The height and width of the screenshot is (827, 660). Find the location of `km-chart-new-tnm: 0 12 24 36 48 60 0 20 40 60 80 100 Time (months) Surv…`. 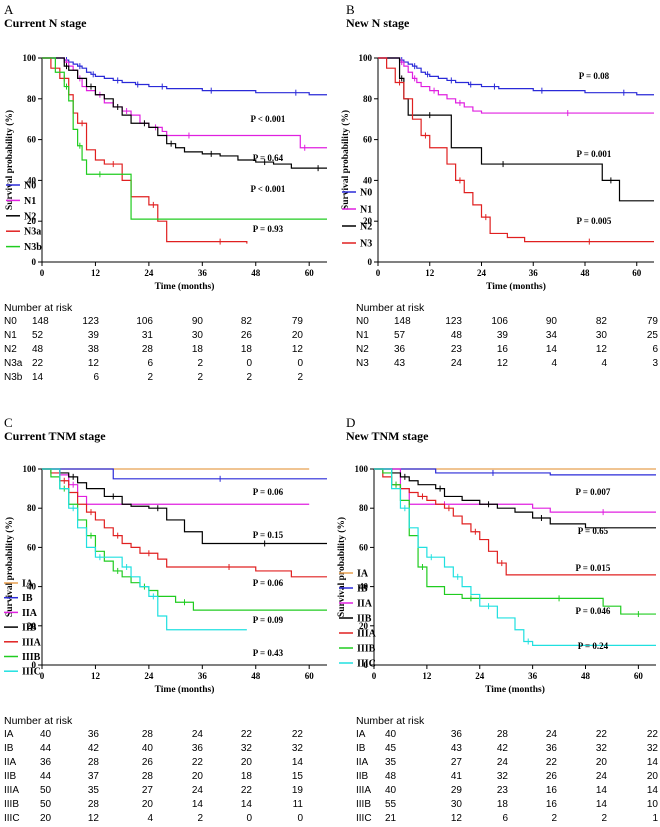

km-chart-new-tnm: 0 12 24 36 48 60 0 20 40 60 80 100 Time (months) Surv… is located at coordinates (496, 579).